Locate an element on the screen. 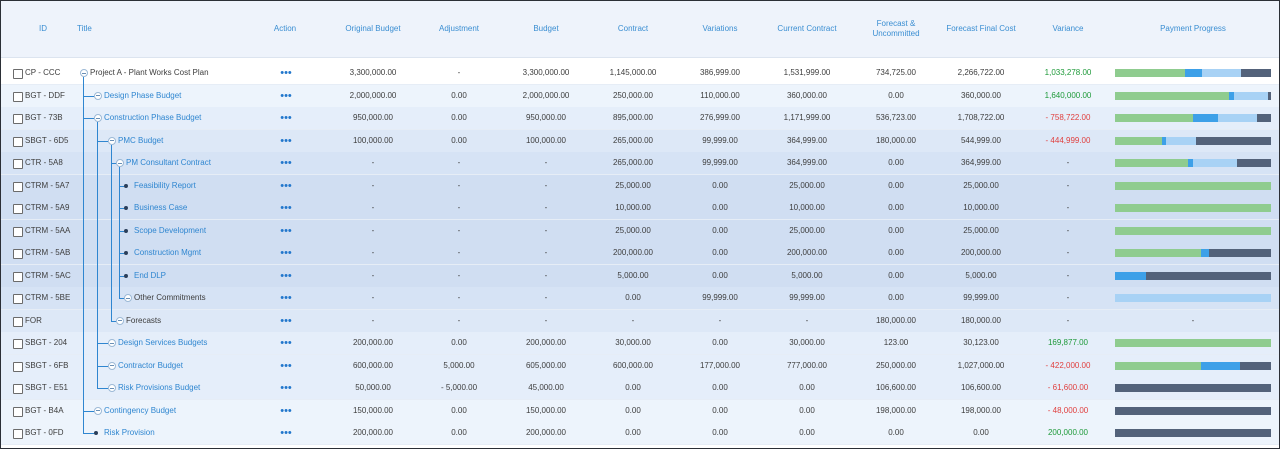 Image resolution: width=1280 pixels, height=449 pixels. row-title-link: Design Services Budgets is located at coordinates (163, 342).